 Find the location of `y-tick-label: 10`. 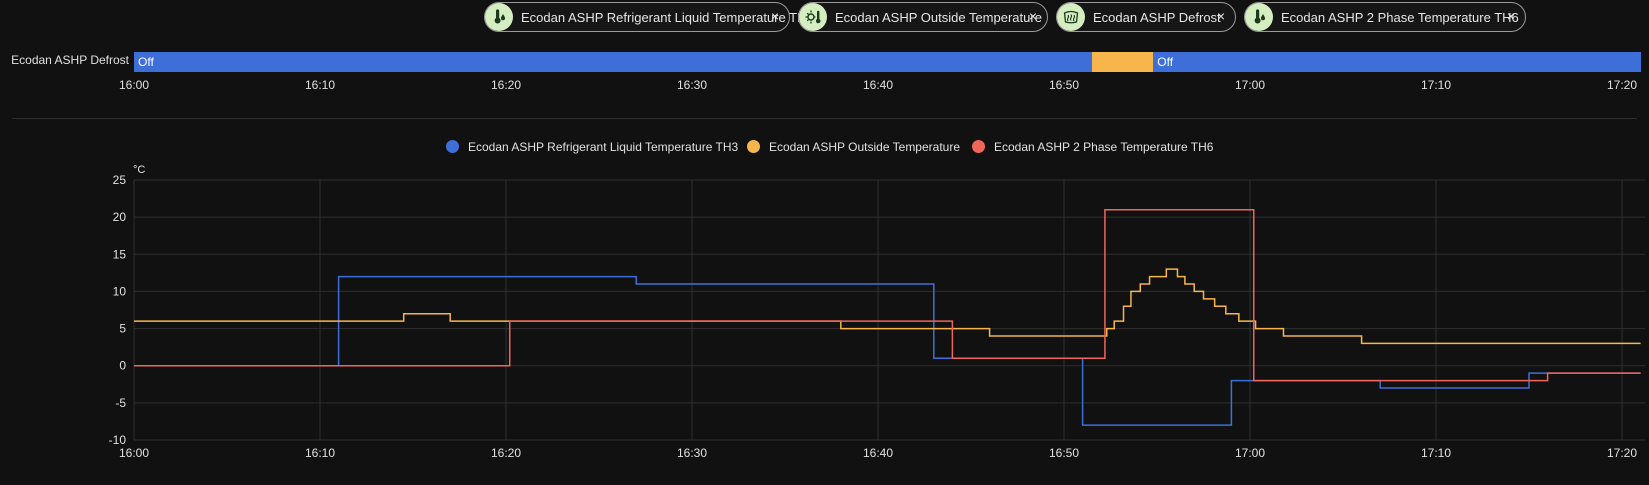

y-tick-label: 10 is located at coordinates (120, 291).